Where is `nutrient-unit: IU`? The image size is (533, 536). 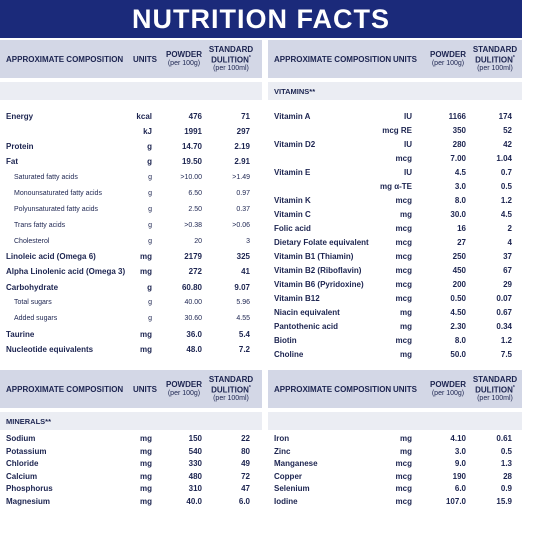 nutrient-unit: IU is located at coordinates (408, 116).